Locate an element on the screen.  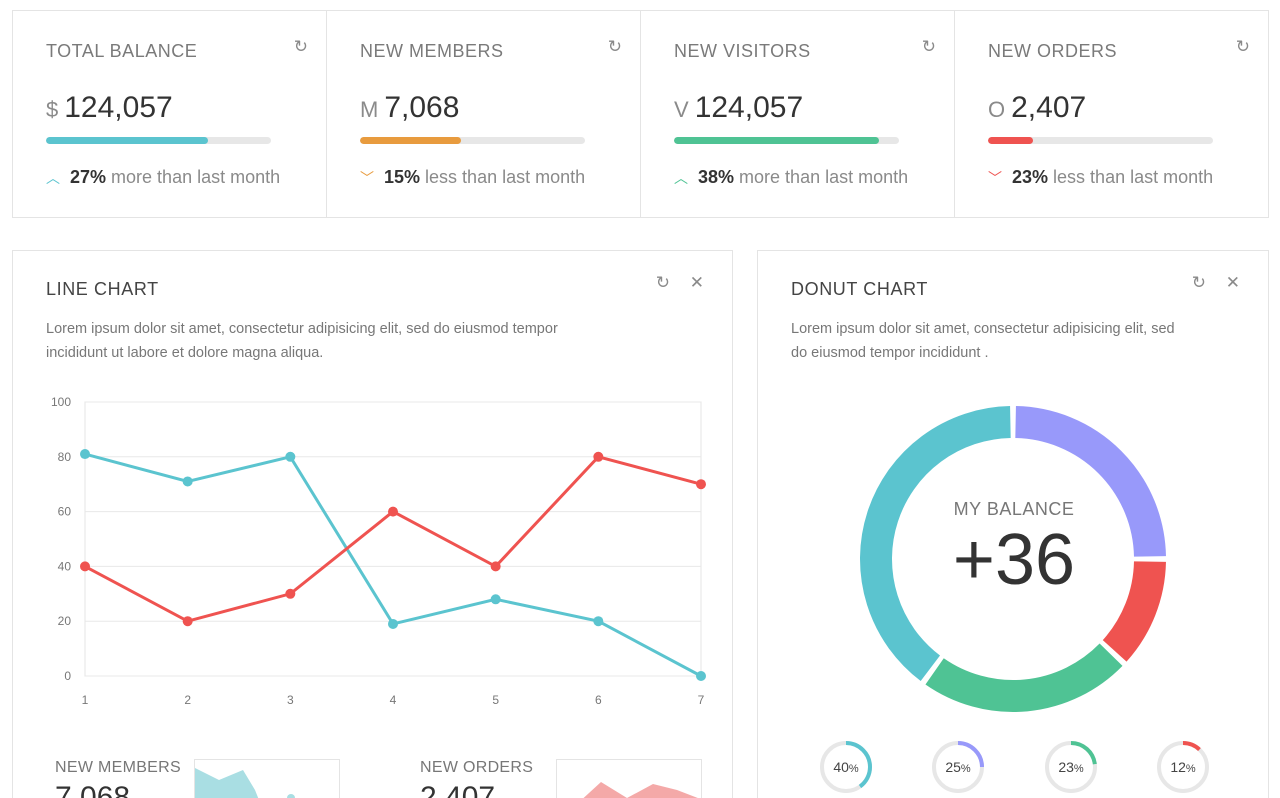
mini-value: 7,068 is located at coordinates (93, 789).